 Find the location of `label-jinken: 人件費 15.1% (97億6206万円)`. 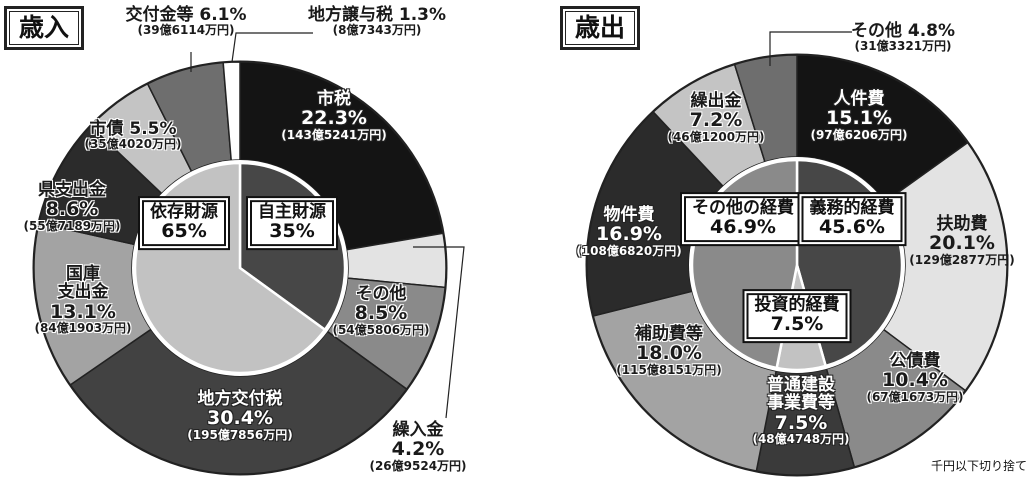

label-jinken: 人件費 15.1% (97億6206万円) is located at coordinates (859, 115).